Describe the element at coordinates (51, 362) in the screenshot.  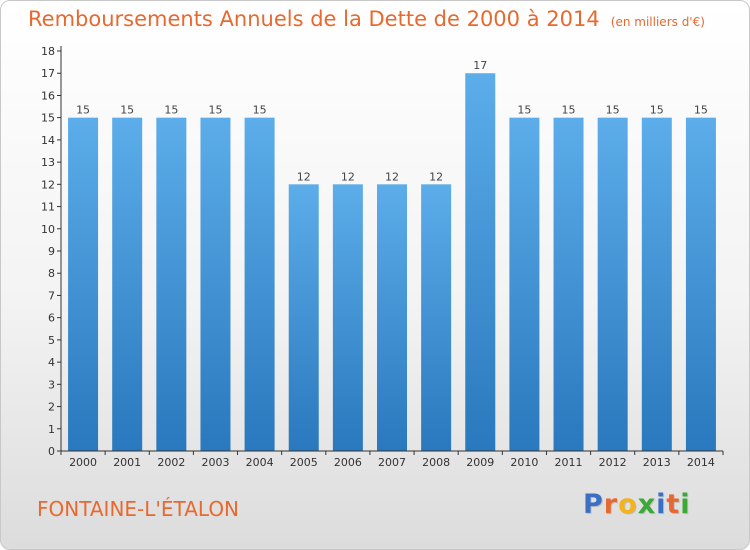
I see `y-tick-label: 4` at that location.